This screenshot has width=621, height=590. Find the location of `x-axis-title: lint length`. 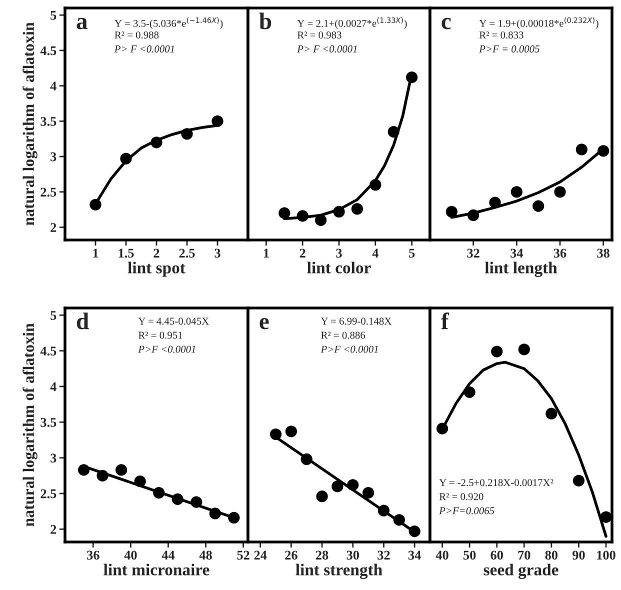

x-axis-title: lint length is located at coordinates (521, 269).